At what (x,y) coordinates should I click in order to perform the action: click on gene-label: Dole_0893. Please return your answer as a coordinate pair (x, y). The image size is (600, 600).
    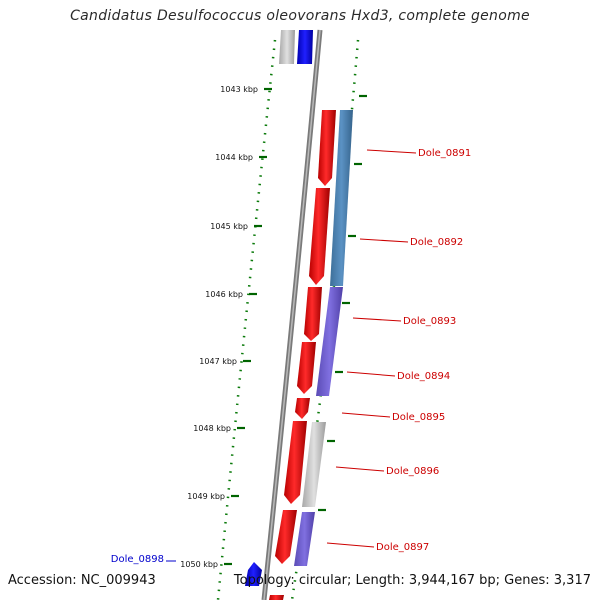
    Looking at the image, I should click on (429, 321).